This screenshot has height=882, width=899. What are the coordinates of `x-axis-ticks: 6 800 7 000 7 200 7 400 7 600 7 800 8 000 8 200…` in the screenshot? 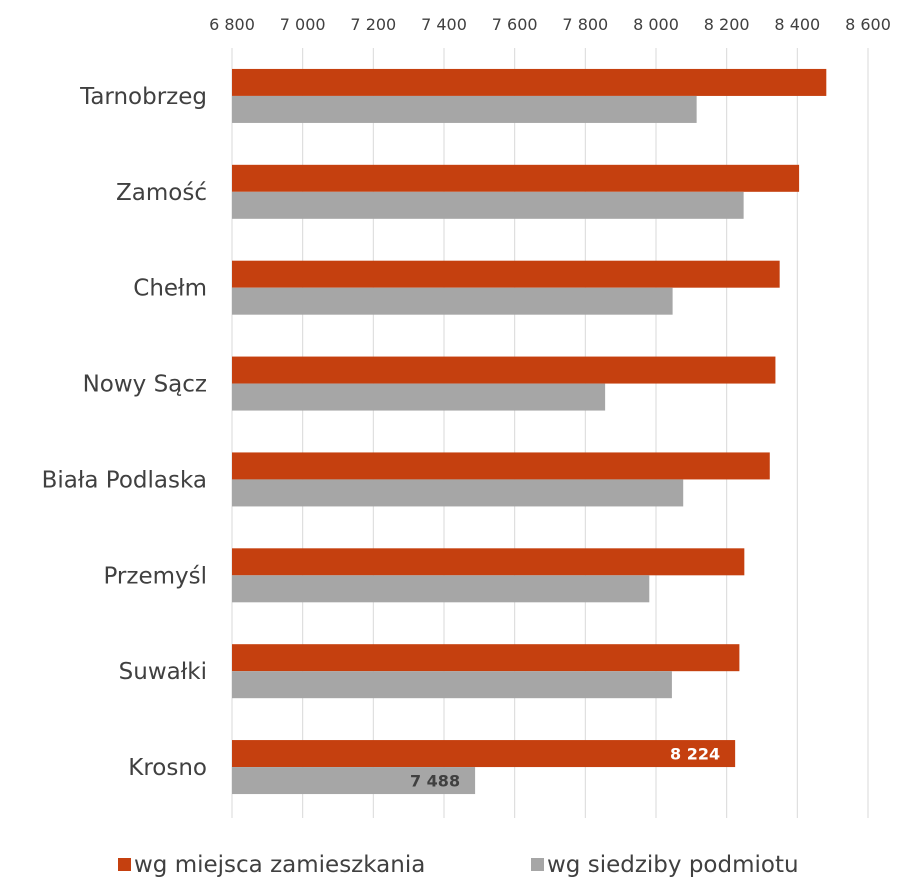 It's located at (550, 24).